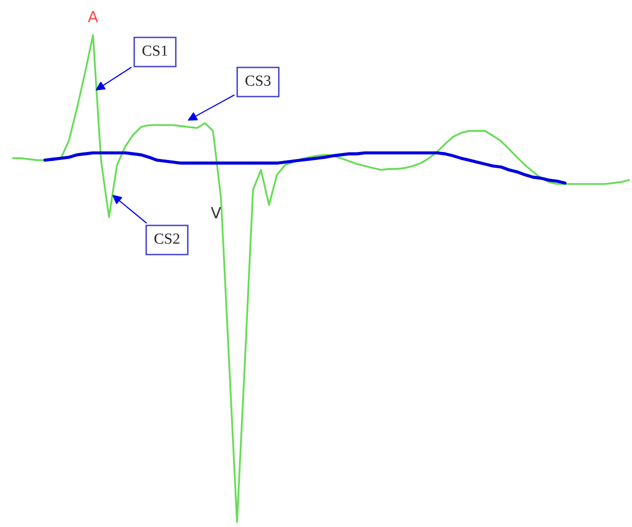 Image resolution: width=632 pixels, height=527 pixels. I want to click on annotation: CS2, so click(167, 239).